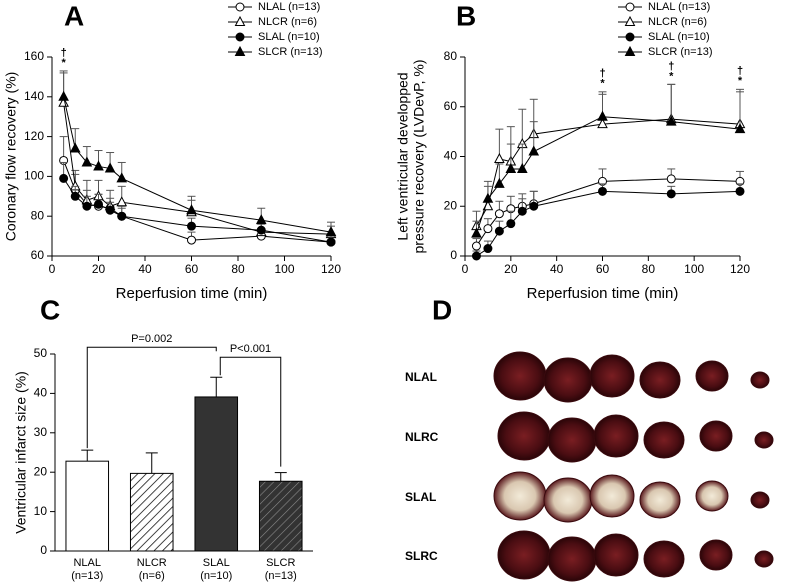  What do you see at coordinates (50, 309) in the screenshot?
I see `panel-letter: C` at bounding box center [50, 309].